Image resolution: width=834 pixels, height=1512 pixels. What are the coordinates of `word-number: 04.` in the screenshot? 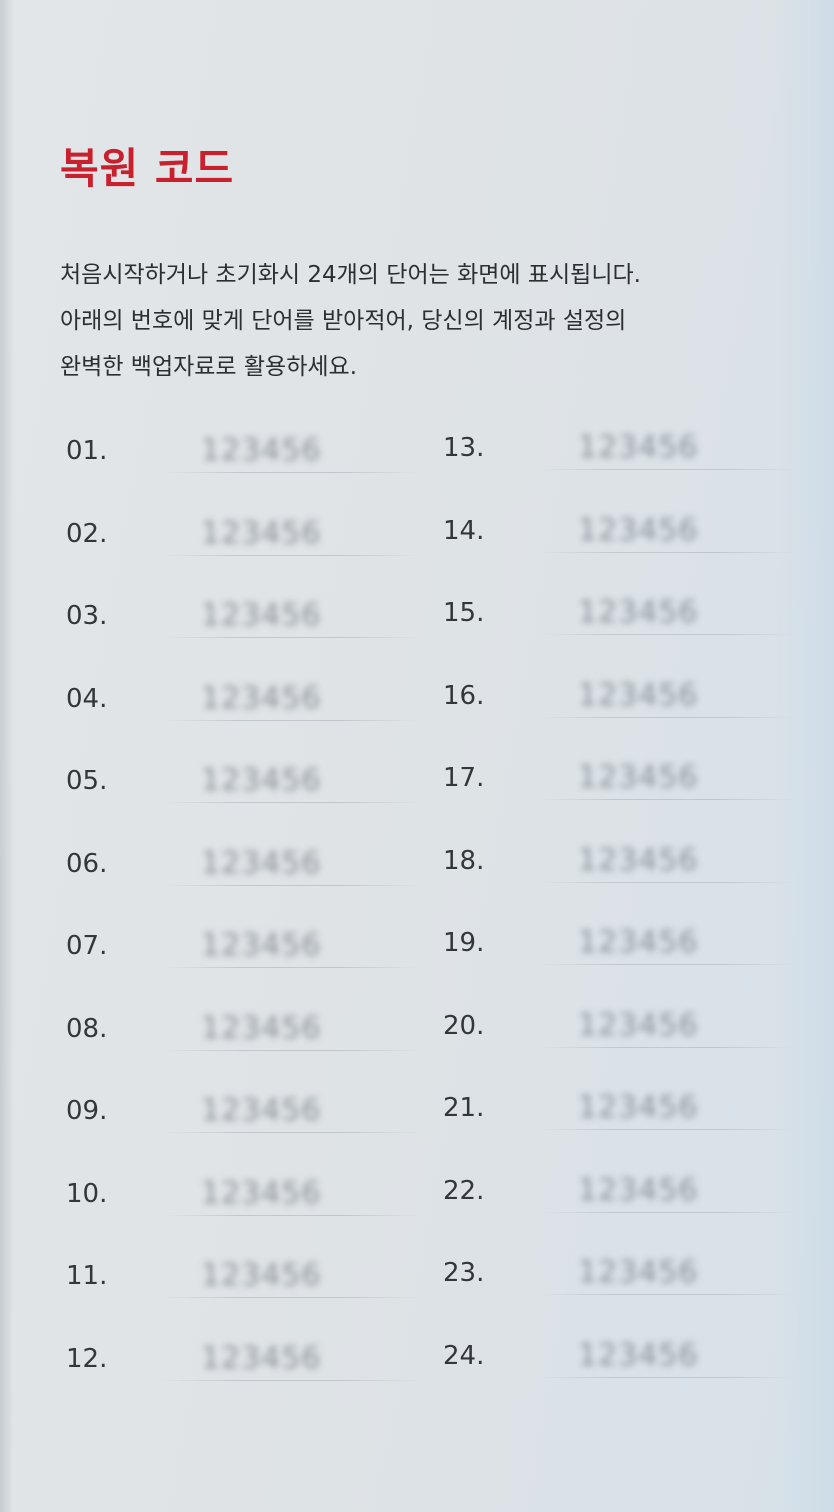 It's located at (87, 699).